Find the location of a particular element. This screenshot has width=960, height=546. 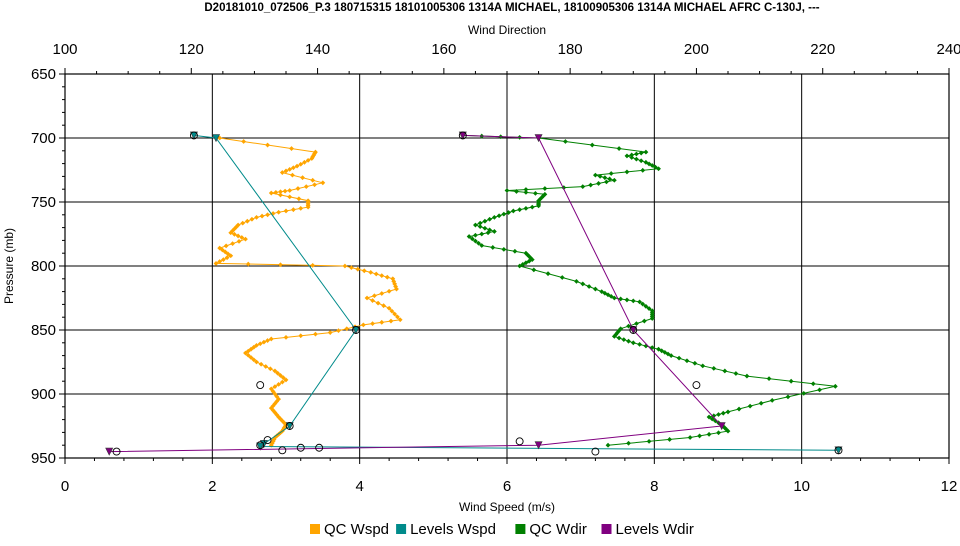

x-top-tick-label: 120 is located at coordinates (191, 49).